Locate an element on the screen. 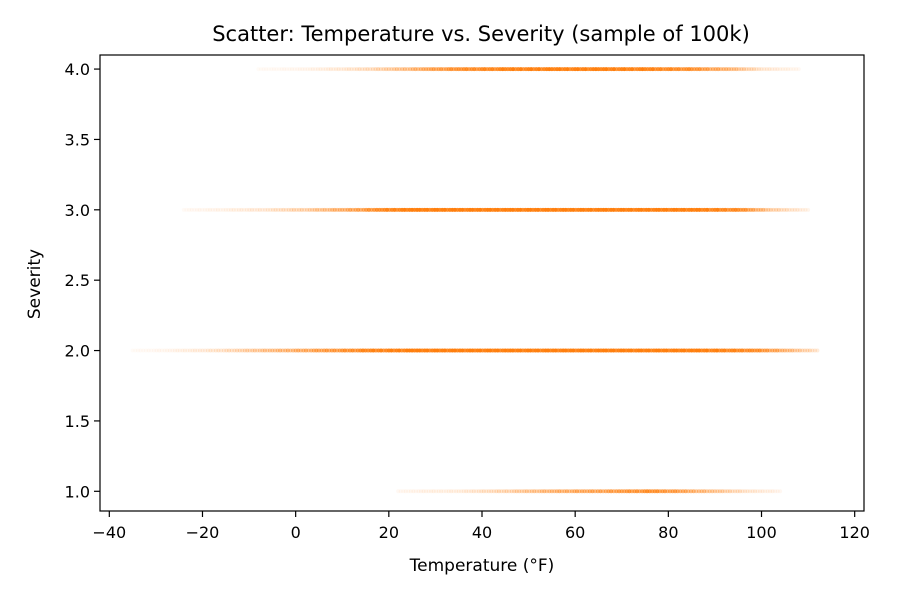 This screenshot has width=900, height=600. severity-4-points is located at coordinates (536, 69).